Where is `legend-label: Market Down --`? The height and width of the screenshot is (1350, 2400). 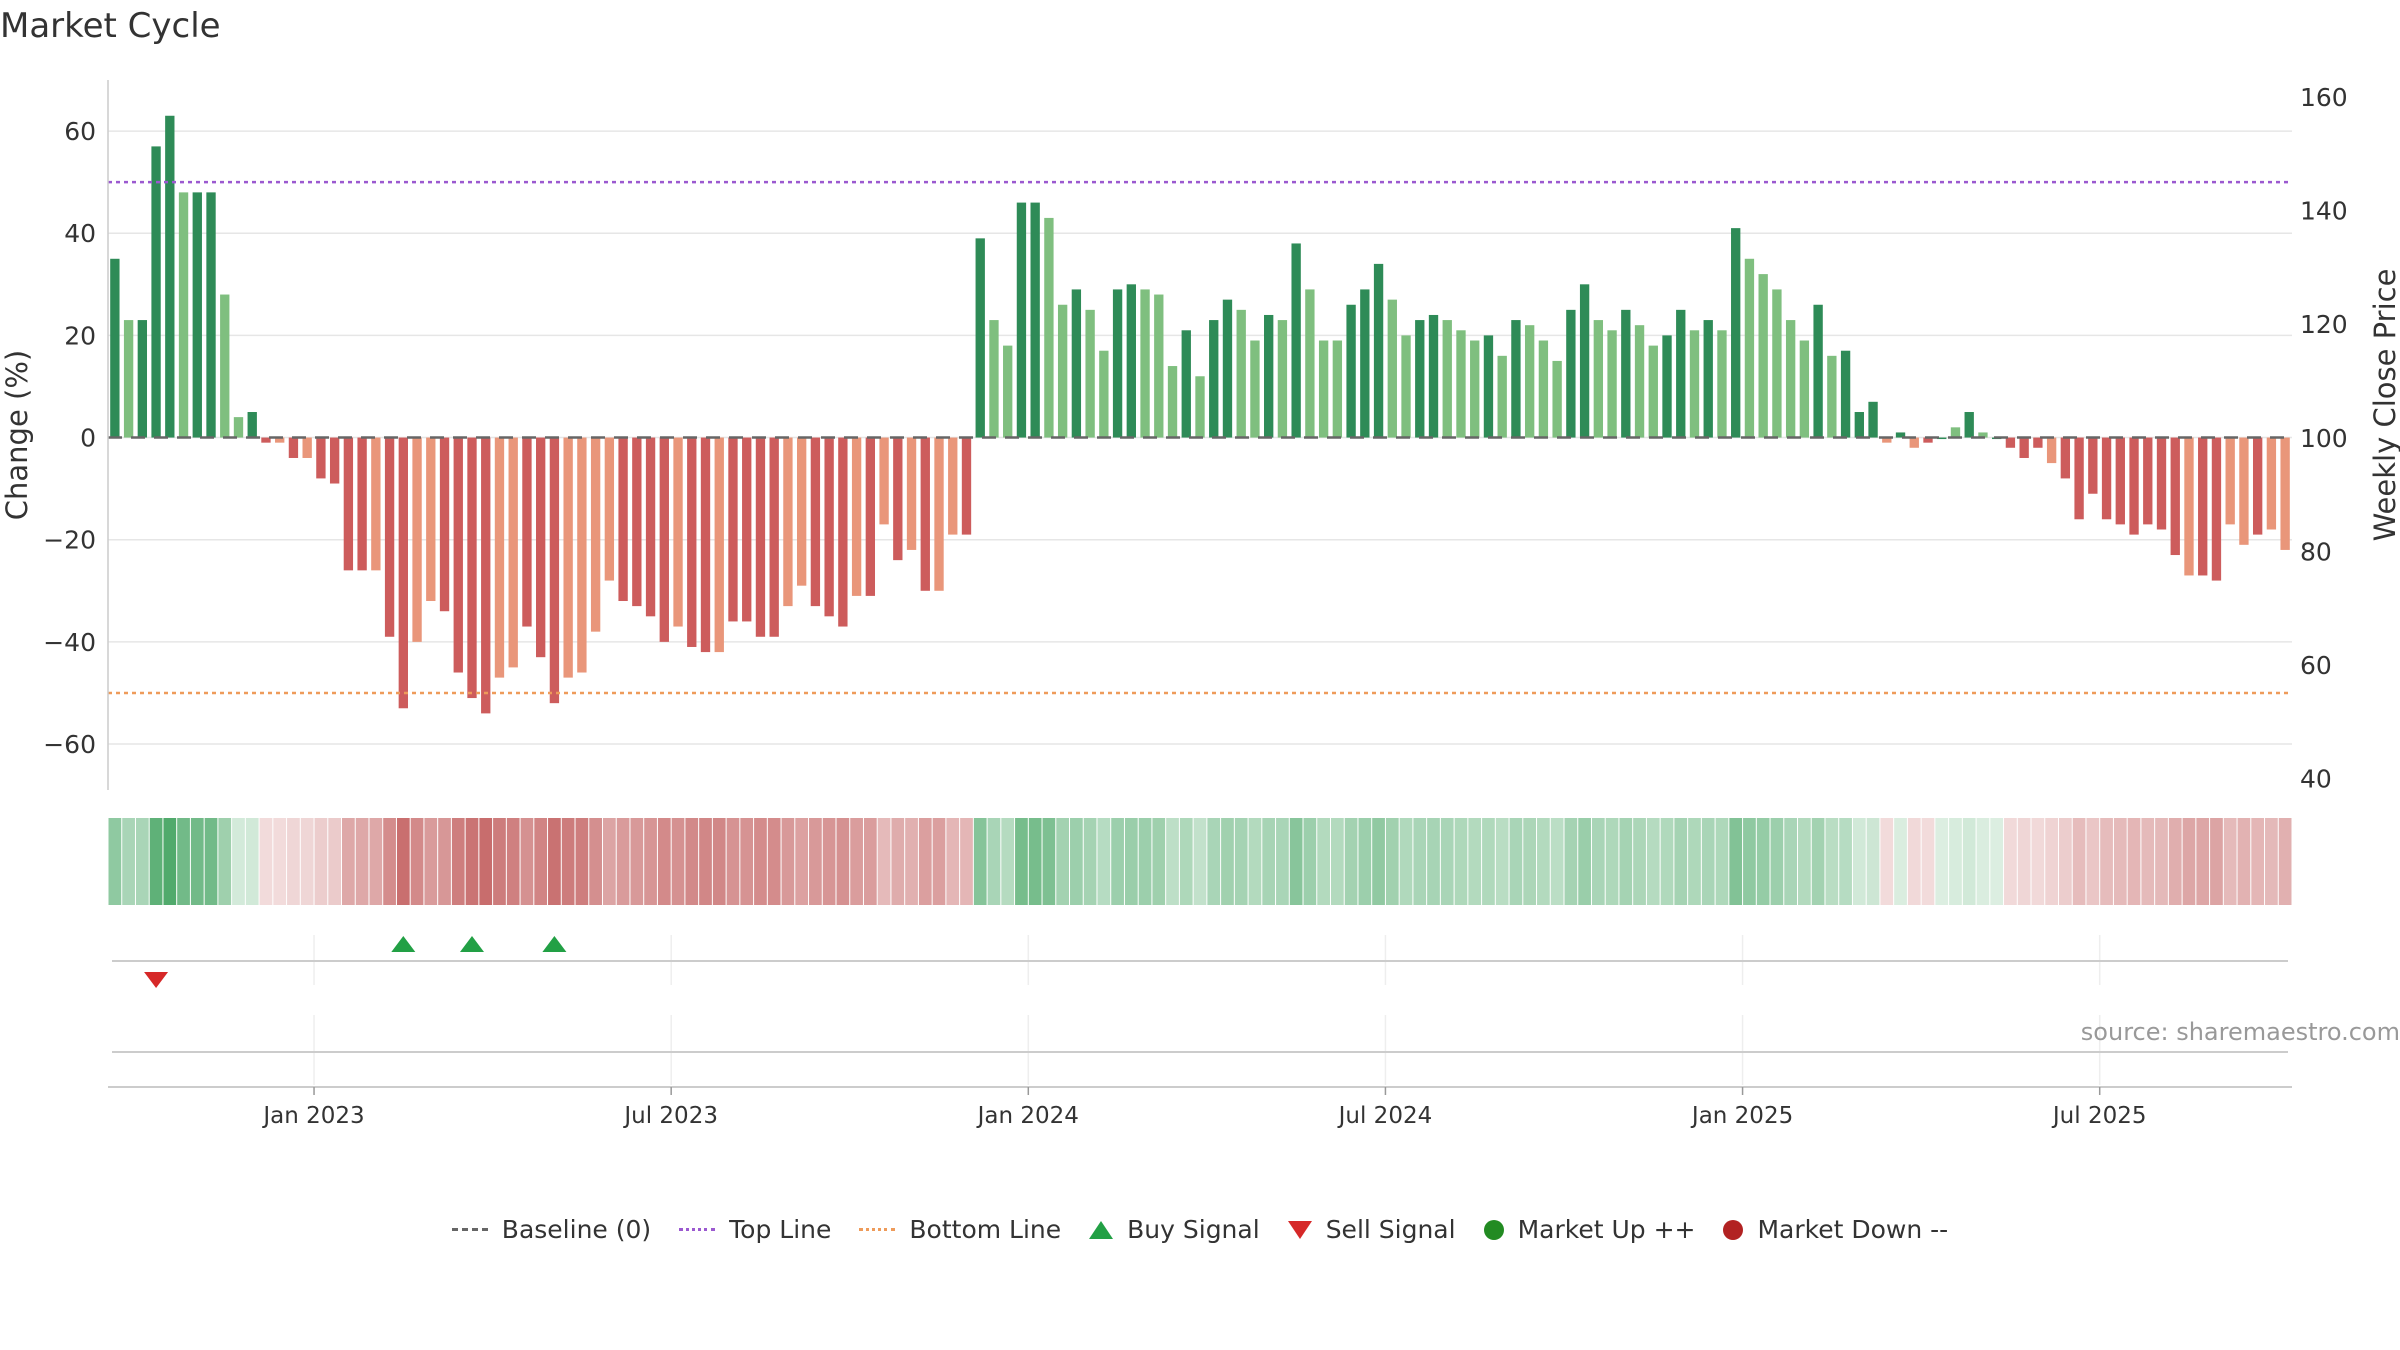 legend-label: Market Down -- is located at coordinates (1853, 1229).